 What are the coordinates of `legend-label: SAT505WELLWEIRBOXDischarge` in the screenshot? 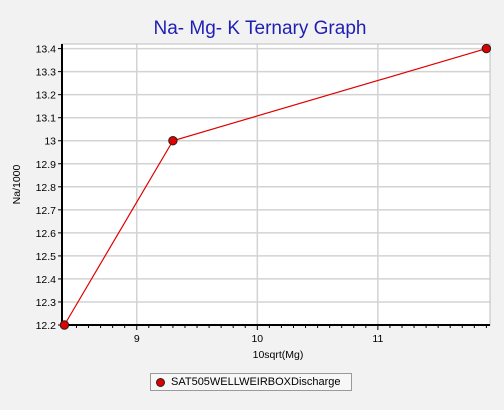 It's located at (256, 382).